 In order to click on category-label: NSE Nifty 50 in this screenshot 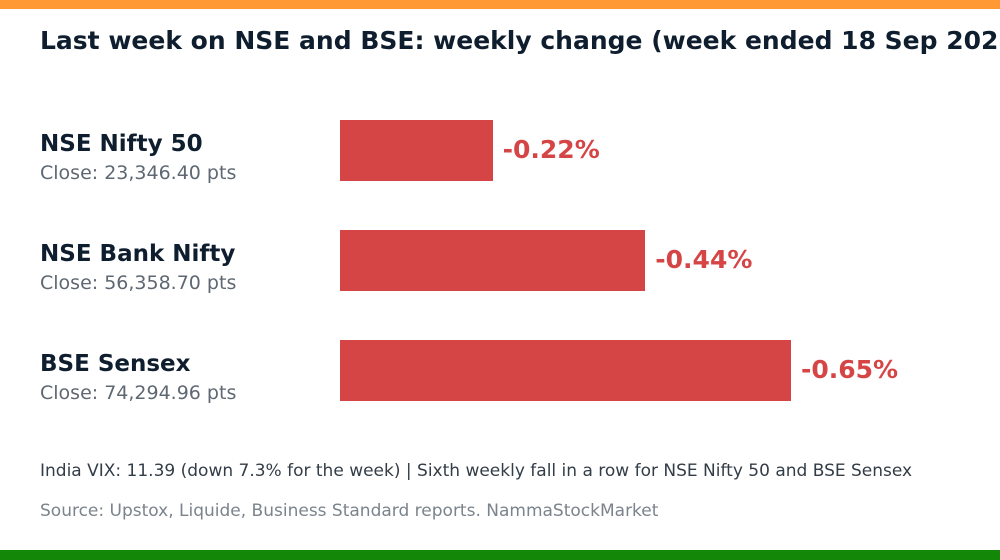, I will do `click(121, 144)`.